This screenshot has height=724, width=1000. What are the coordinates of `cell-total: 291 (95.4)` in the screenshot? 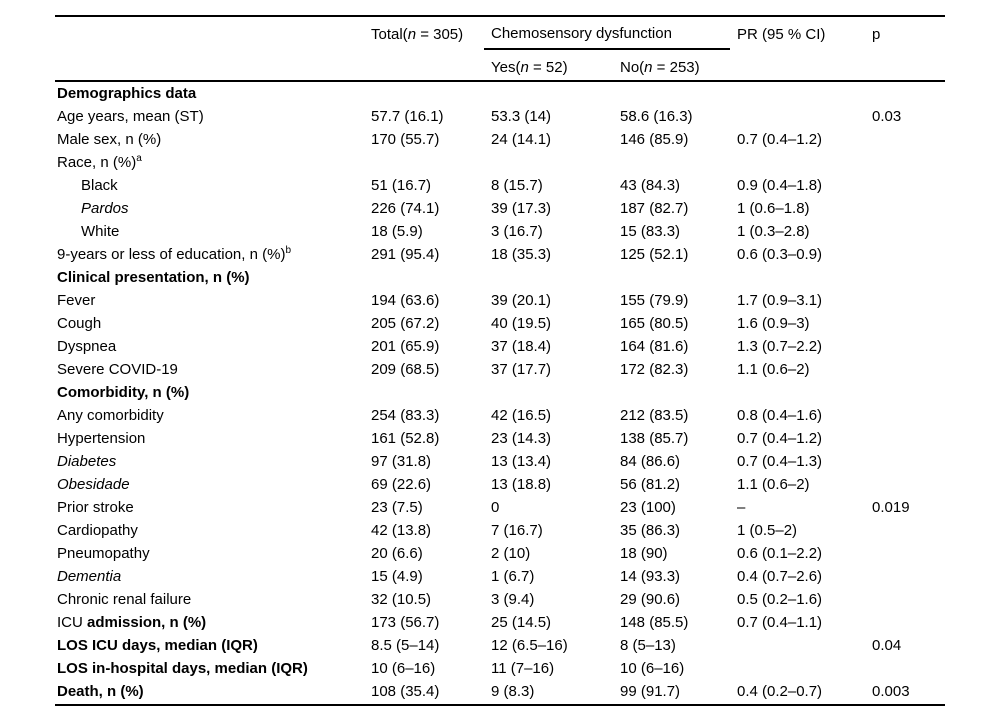 It's located at (405, 254).